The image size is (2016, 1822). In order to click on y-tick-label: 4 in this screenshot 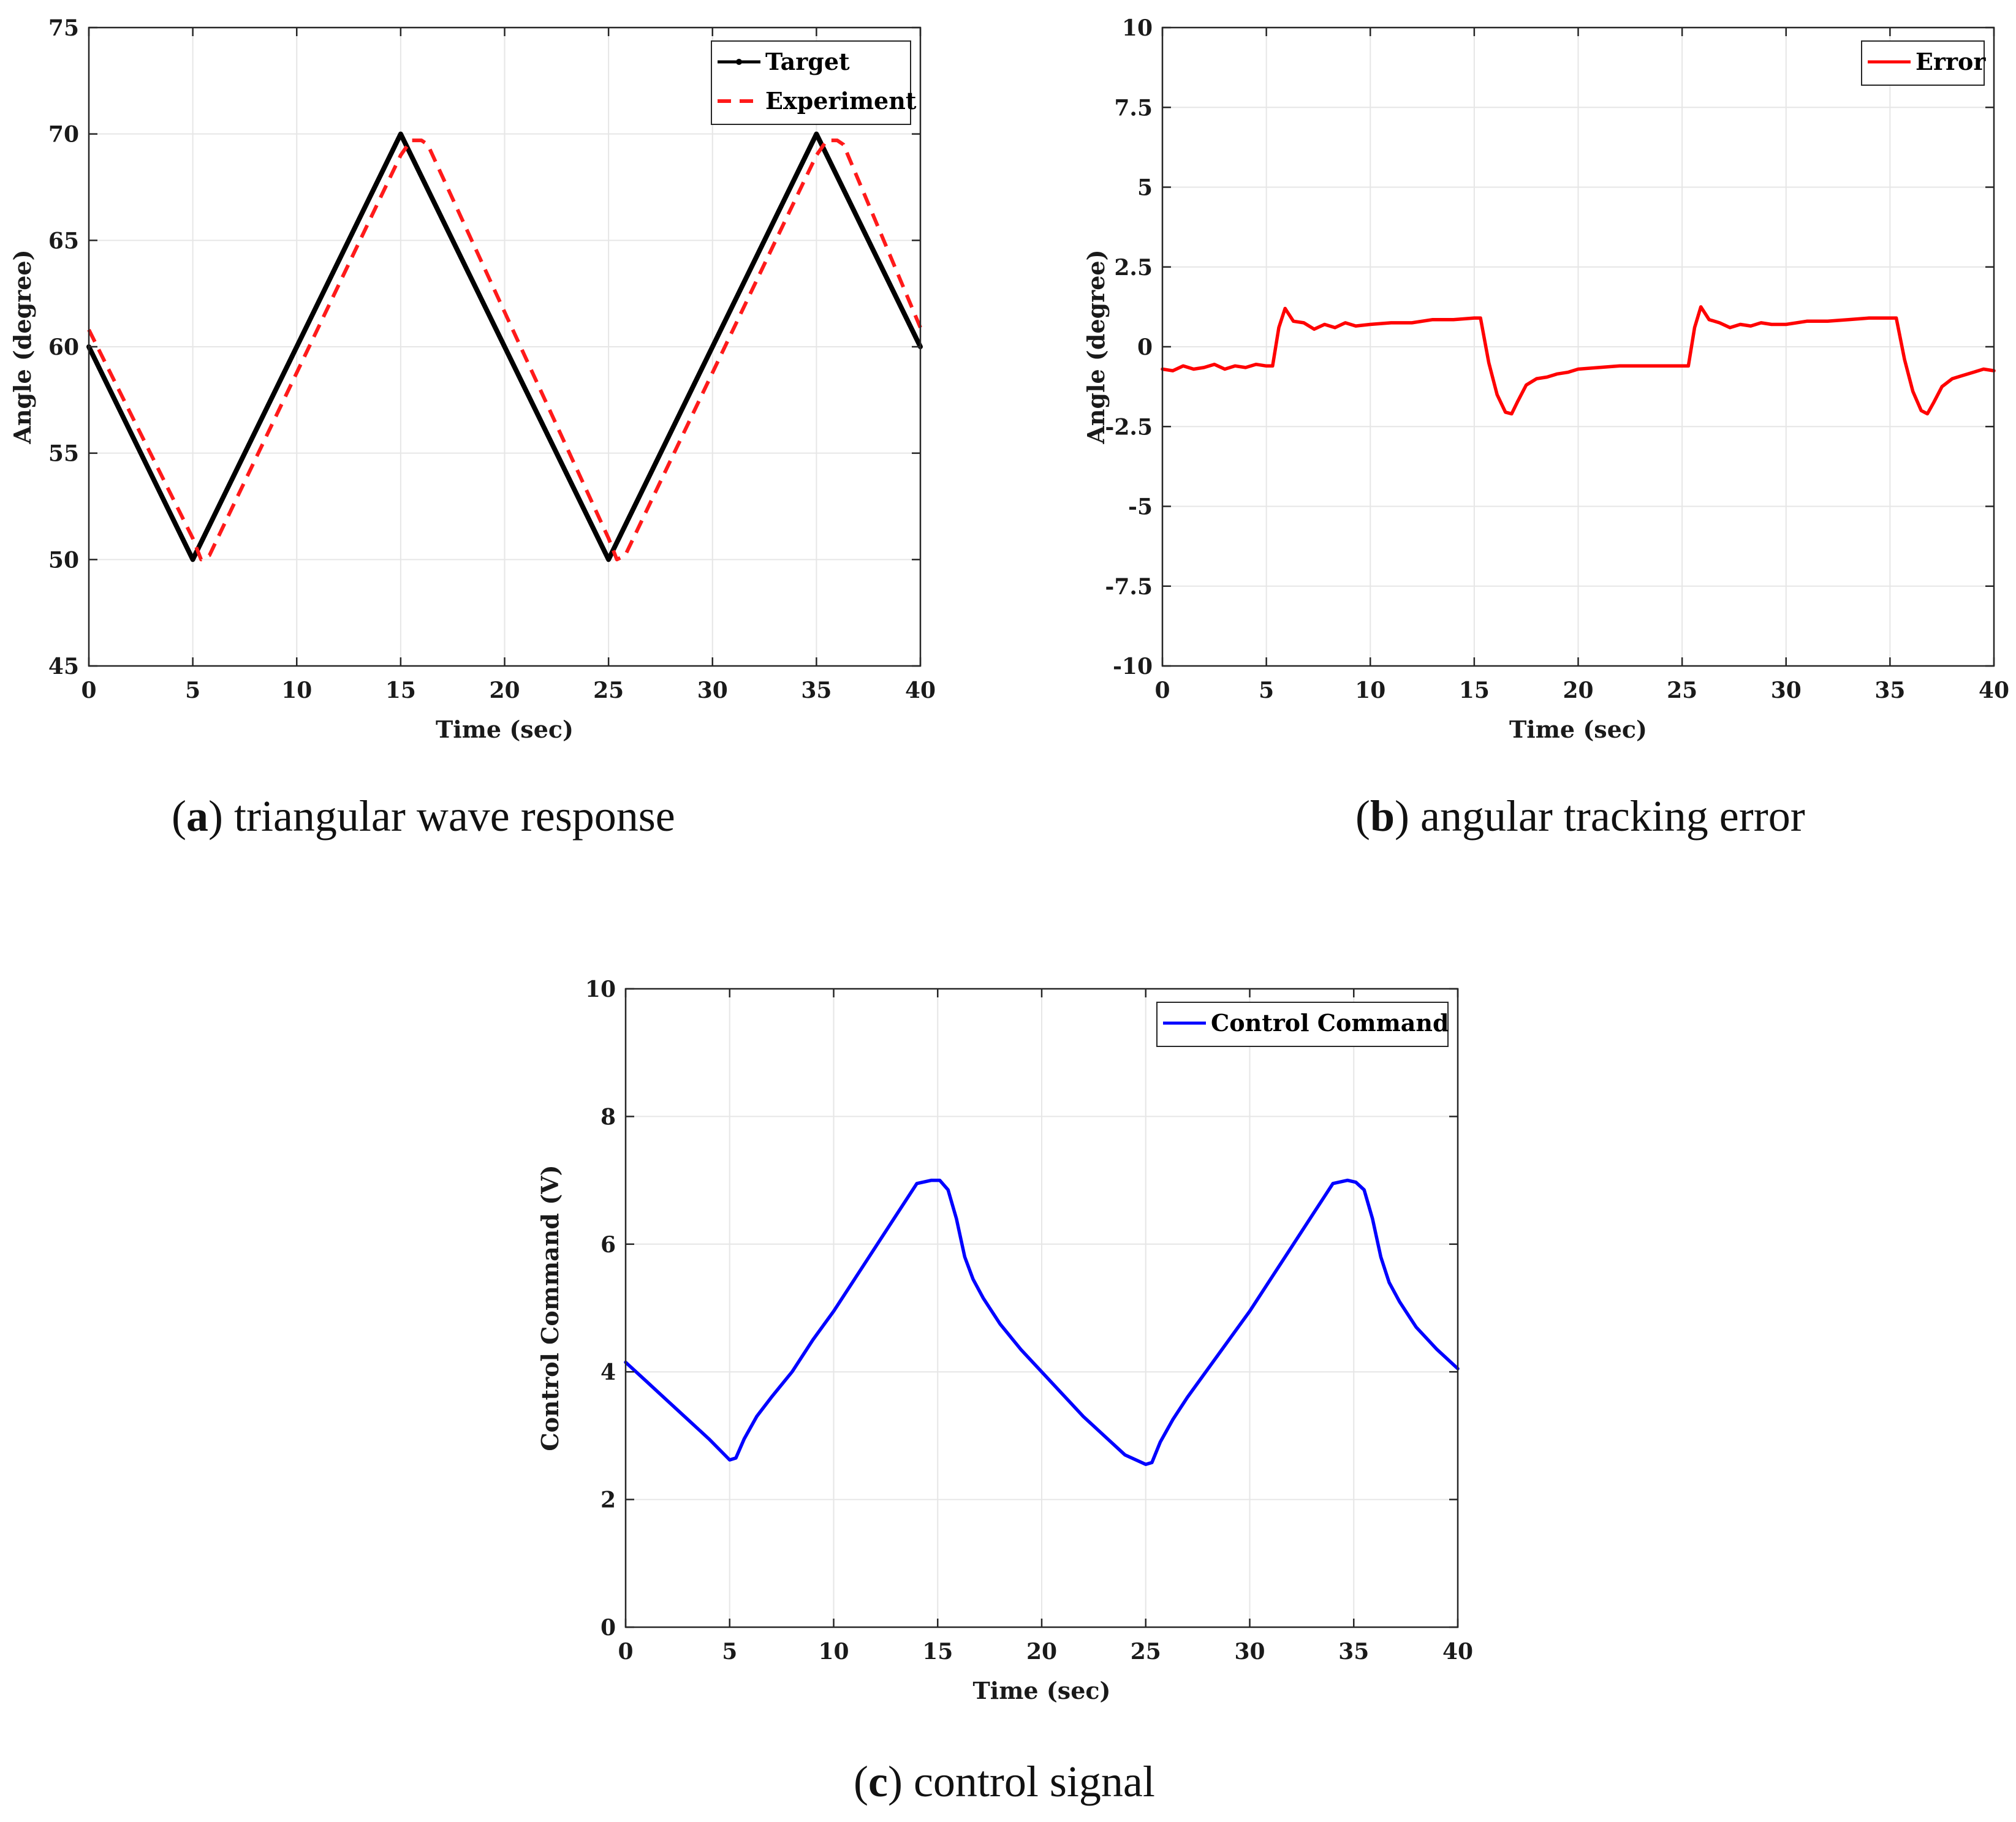, I will do `click(608, 1372)`.